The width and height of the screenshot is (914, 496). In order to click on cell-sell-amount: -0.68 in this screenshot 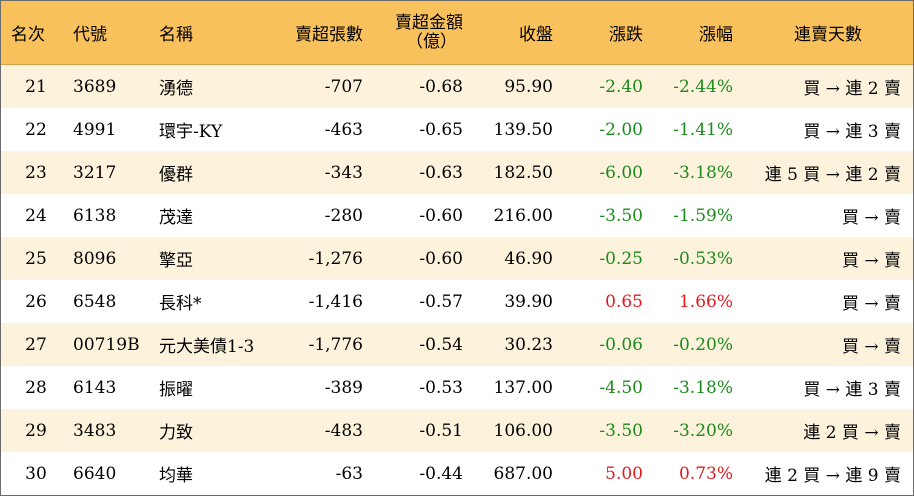, I will do `click(441, 86)`.